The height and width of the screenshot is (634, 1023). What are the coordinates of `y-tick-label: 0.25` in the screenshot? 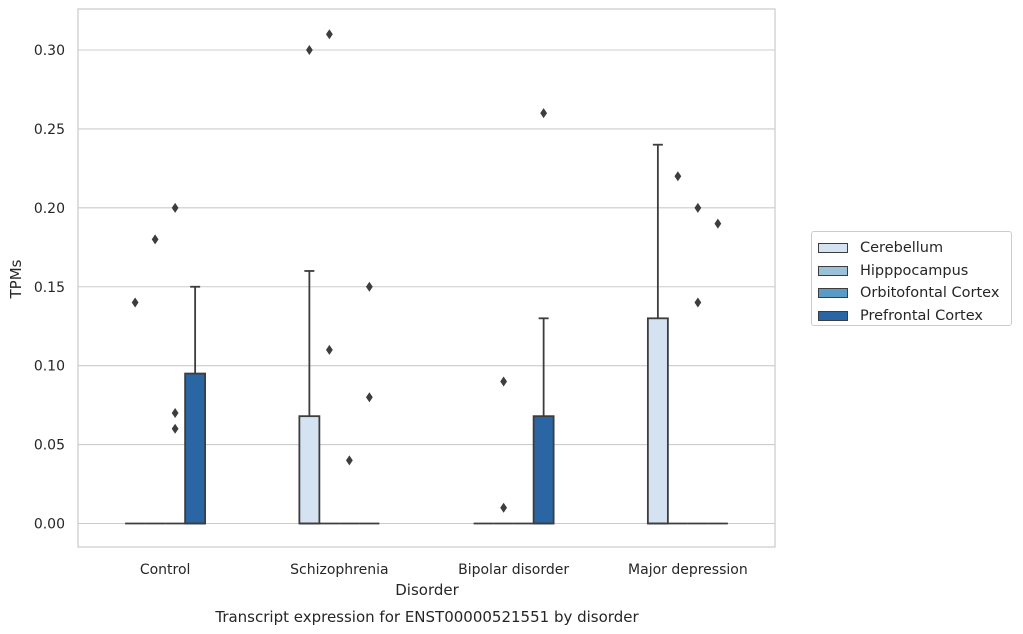 It's located at (49, 130).